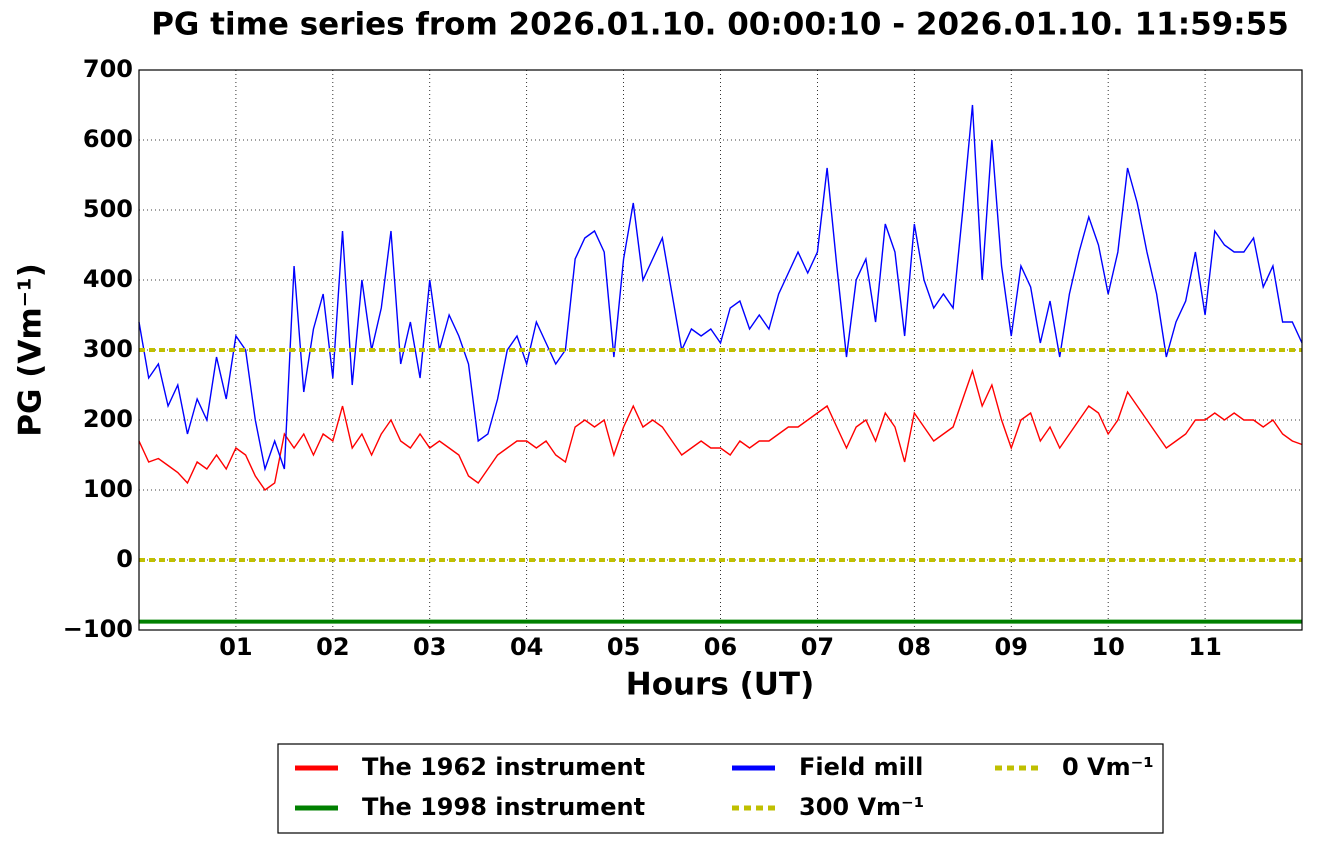 This screenshot has height=844, width=1341. Describe the element at coordinates (1107, 647) in the screenshot. I see `x-tick-label: 10` at that location.